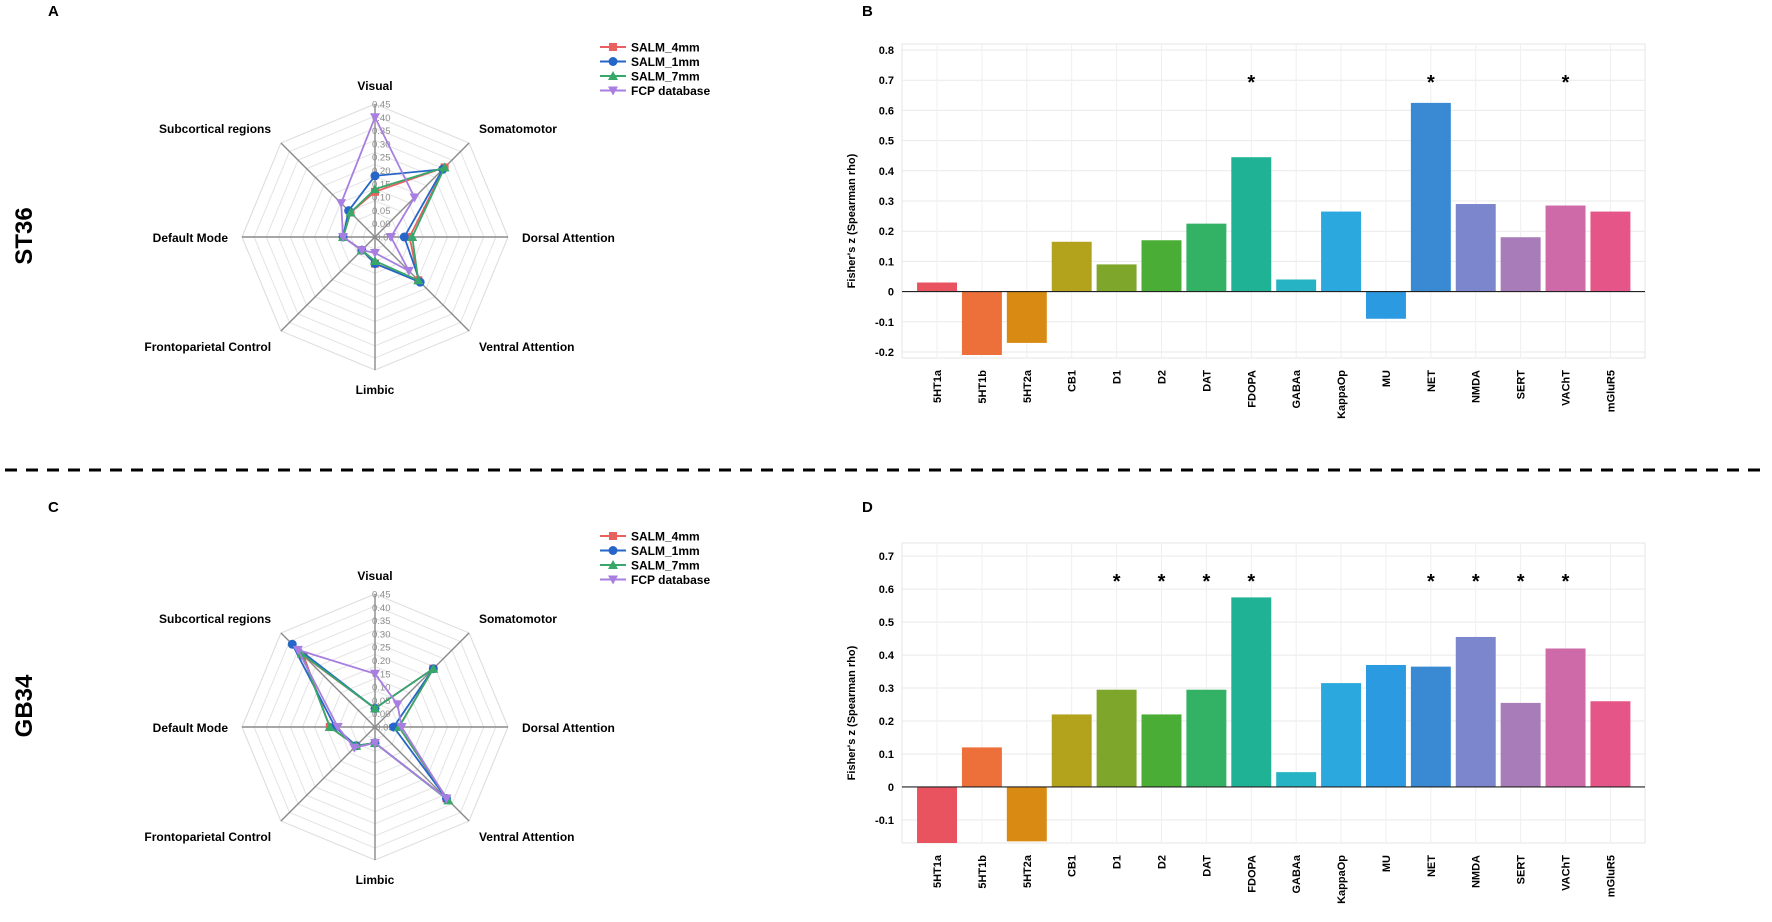  What do you see at coordinates (1432, 381) in the screenshot?
I see `x-tick-label-net: NET` at bounding box center [1432, 381].